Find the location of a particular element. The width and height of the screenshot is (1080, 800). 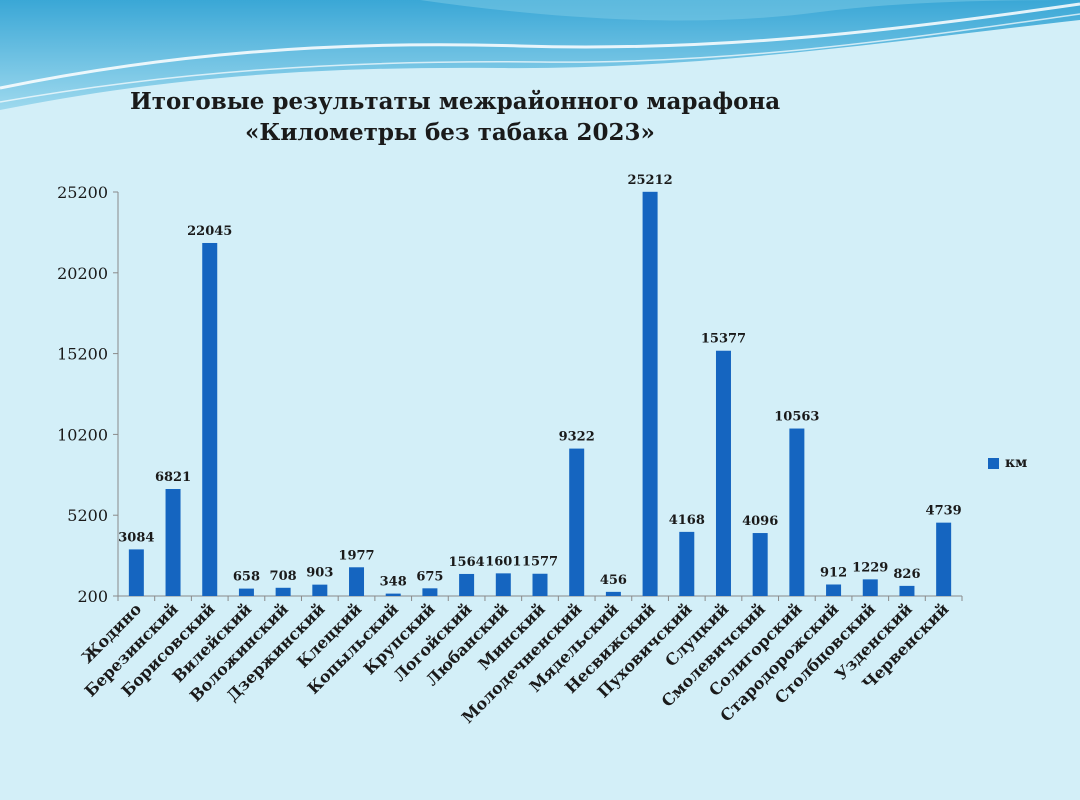

data-label: 708 is located at coordinates (283, 576).